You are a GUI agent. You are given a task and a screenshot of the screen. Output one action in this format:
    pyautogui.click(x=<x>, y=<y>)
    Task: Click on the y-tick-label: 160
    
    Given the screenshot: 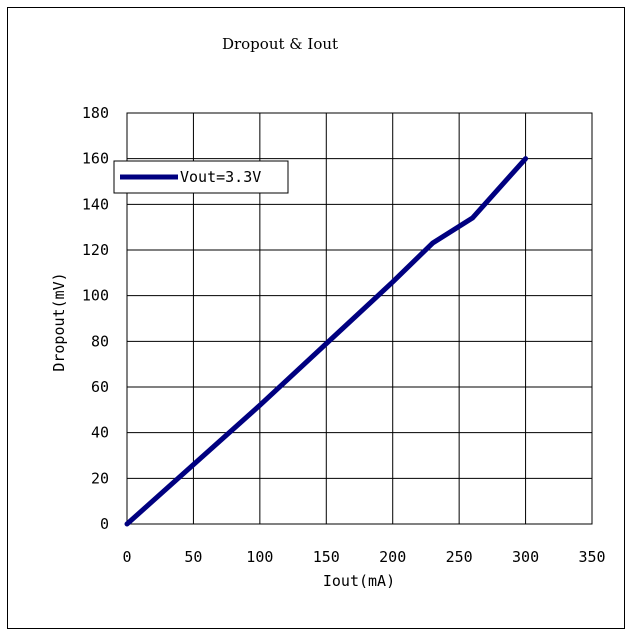 What is the action you would take?
    pyautogui.click(x=95, y=159)
    